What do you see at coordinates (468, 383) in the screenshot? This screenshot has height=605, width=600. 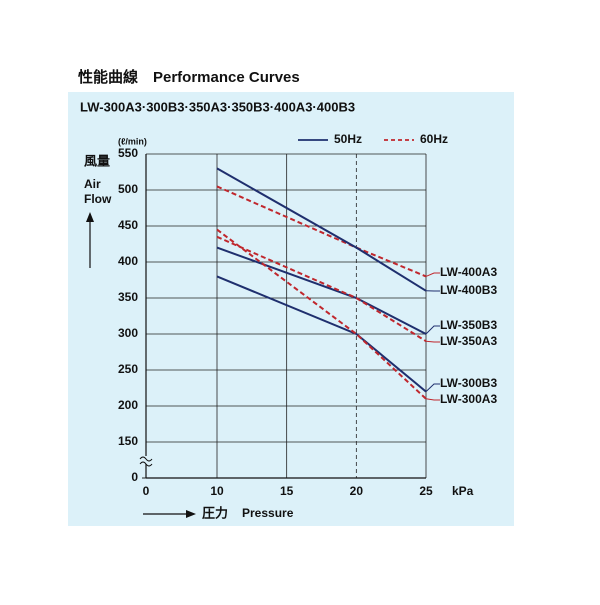 I see `series-label: LW-300B3` at bounding box center [468, 383].